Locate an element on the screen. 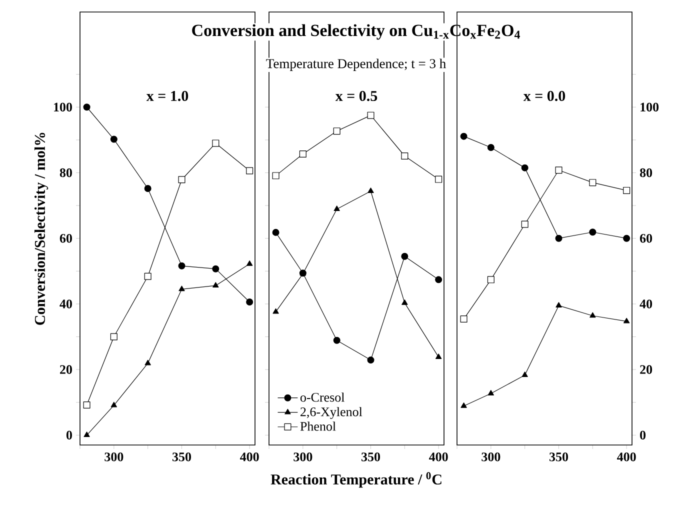  y-tick-label: 0 is located at coordinates (69, 435).